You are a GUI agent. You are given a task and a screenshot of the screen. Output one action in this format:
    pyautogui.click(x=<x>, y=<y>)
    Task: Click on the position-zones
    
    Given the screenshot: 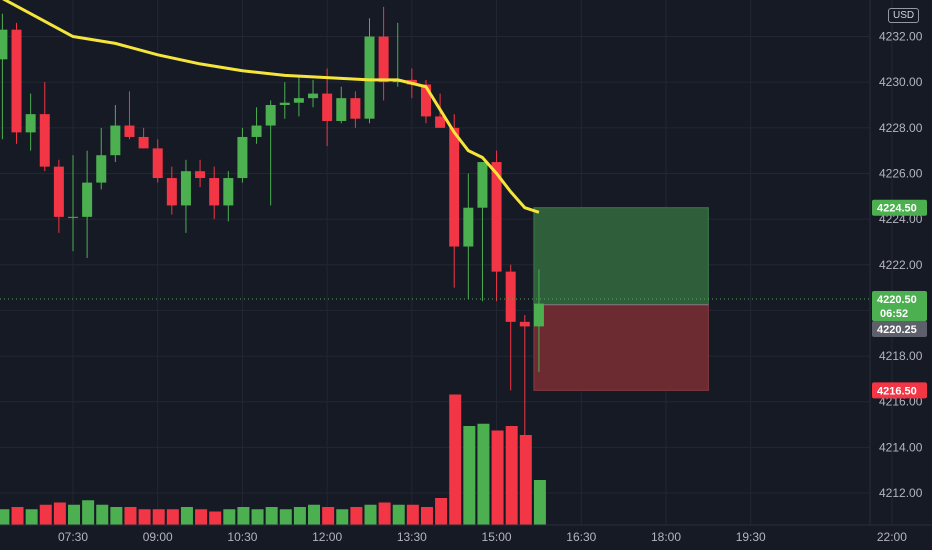 What is the action you would take?
    pyautogui.click(x=621, y=299)
    